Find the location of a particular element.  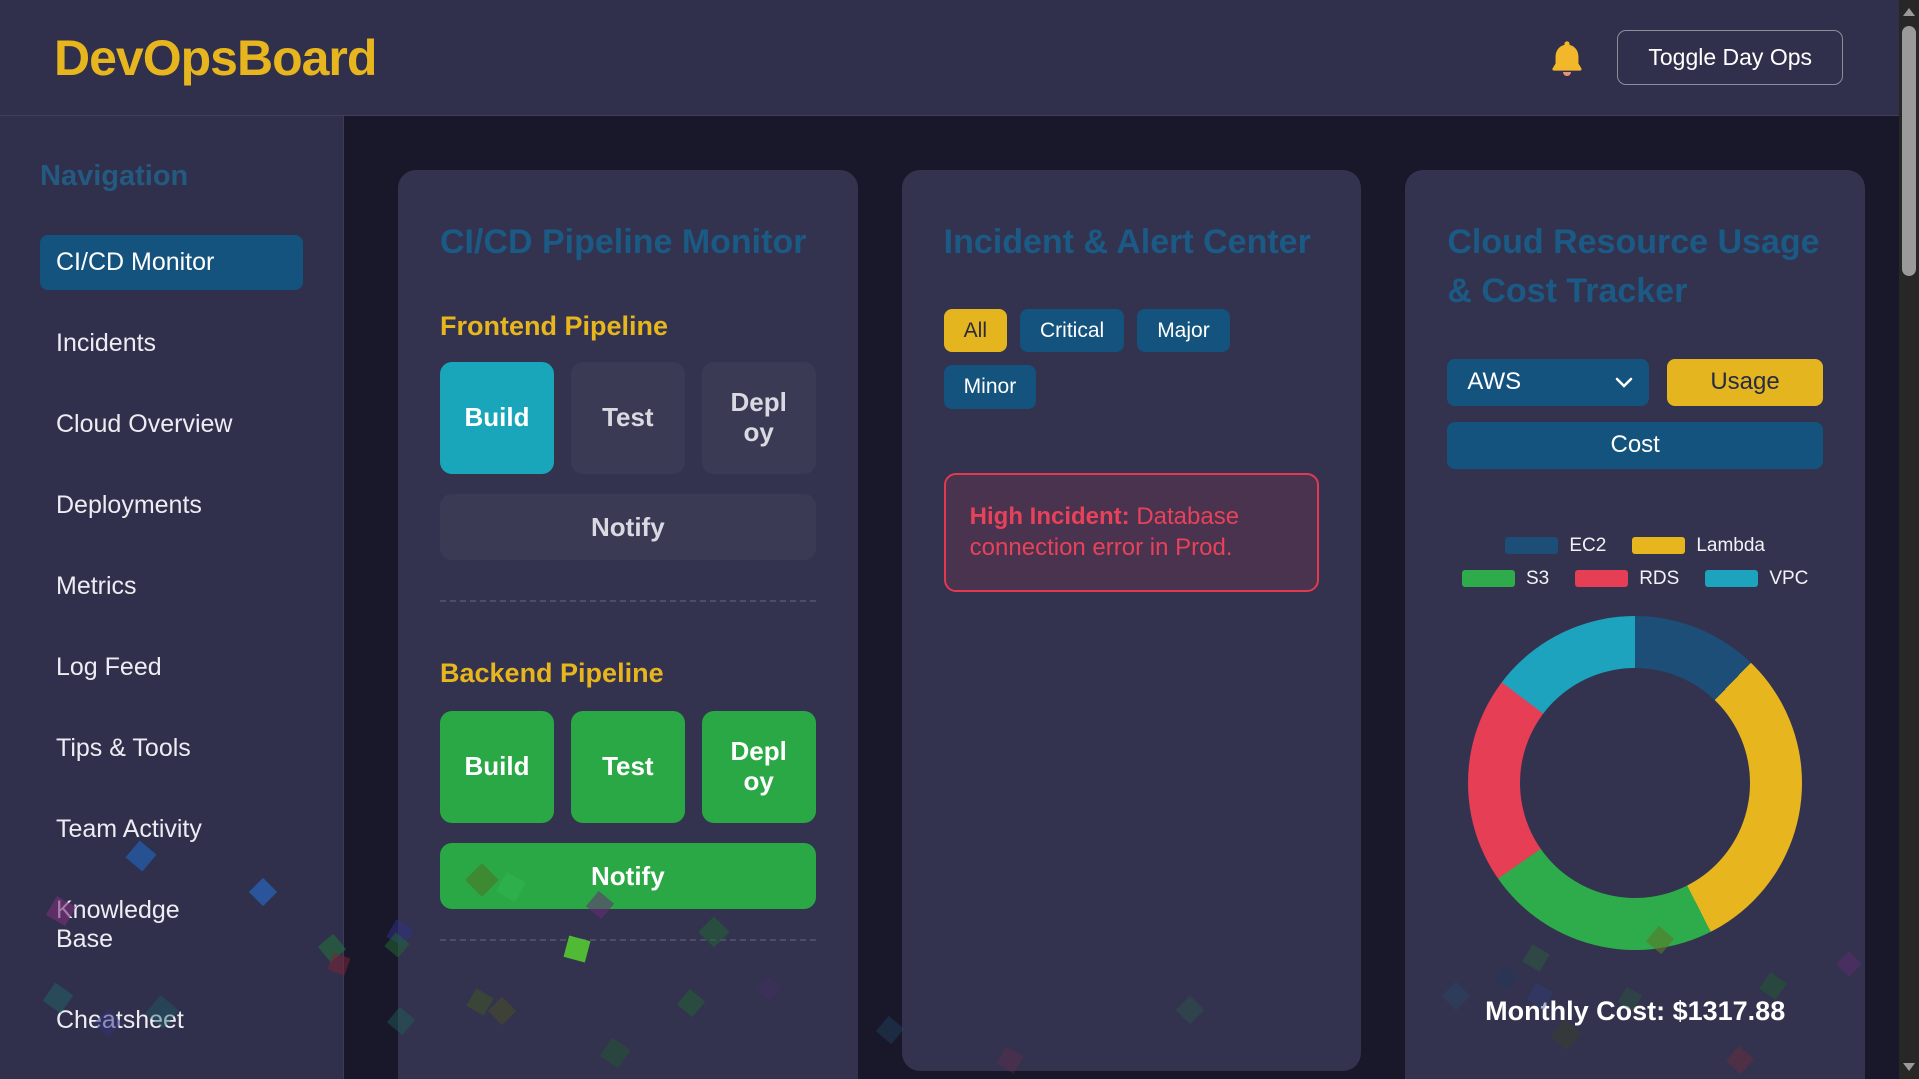

legend-item-rds: RDS is located at coordinates (1627, 579).